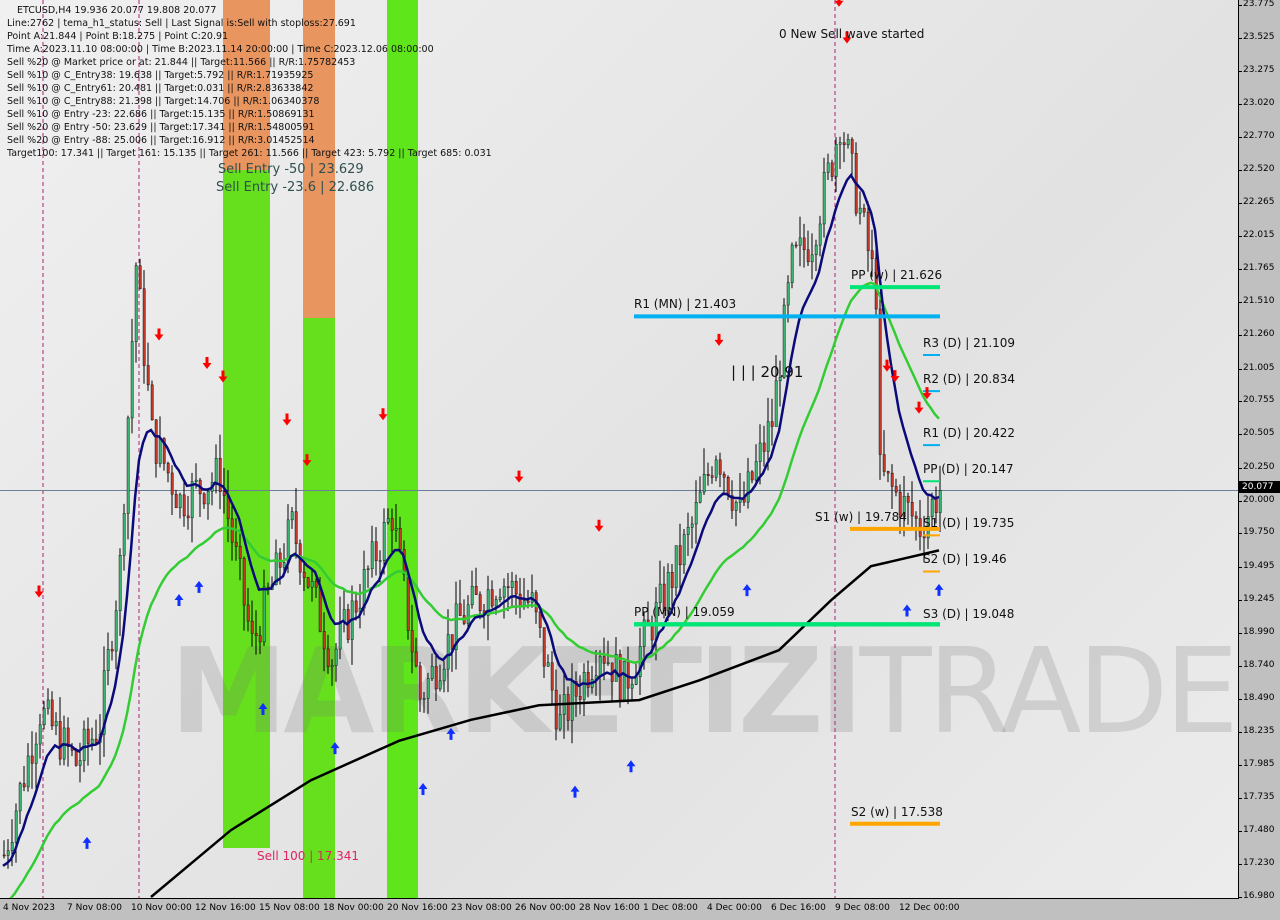 This screenshot has height=920, width=1280. I want to click on y-tick-label: 18.990, so click(1257, 632).